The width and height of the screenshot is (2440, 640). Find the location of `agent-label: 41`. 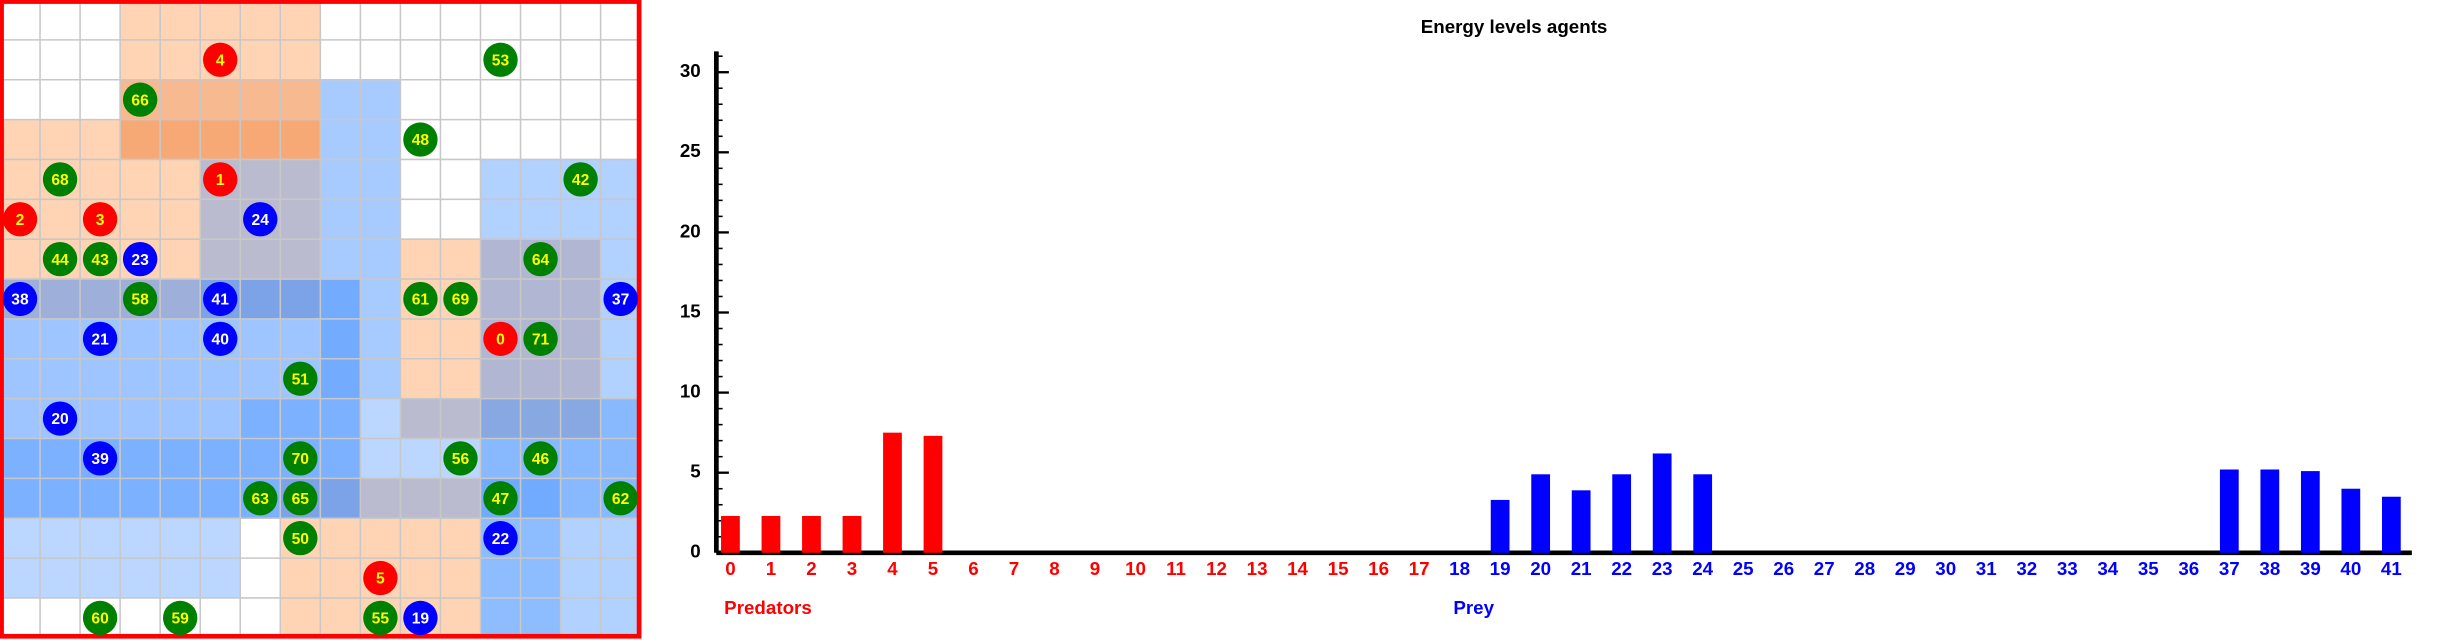

agent-label: 41 is located at coordinates (221, 300).